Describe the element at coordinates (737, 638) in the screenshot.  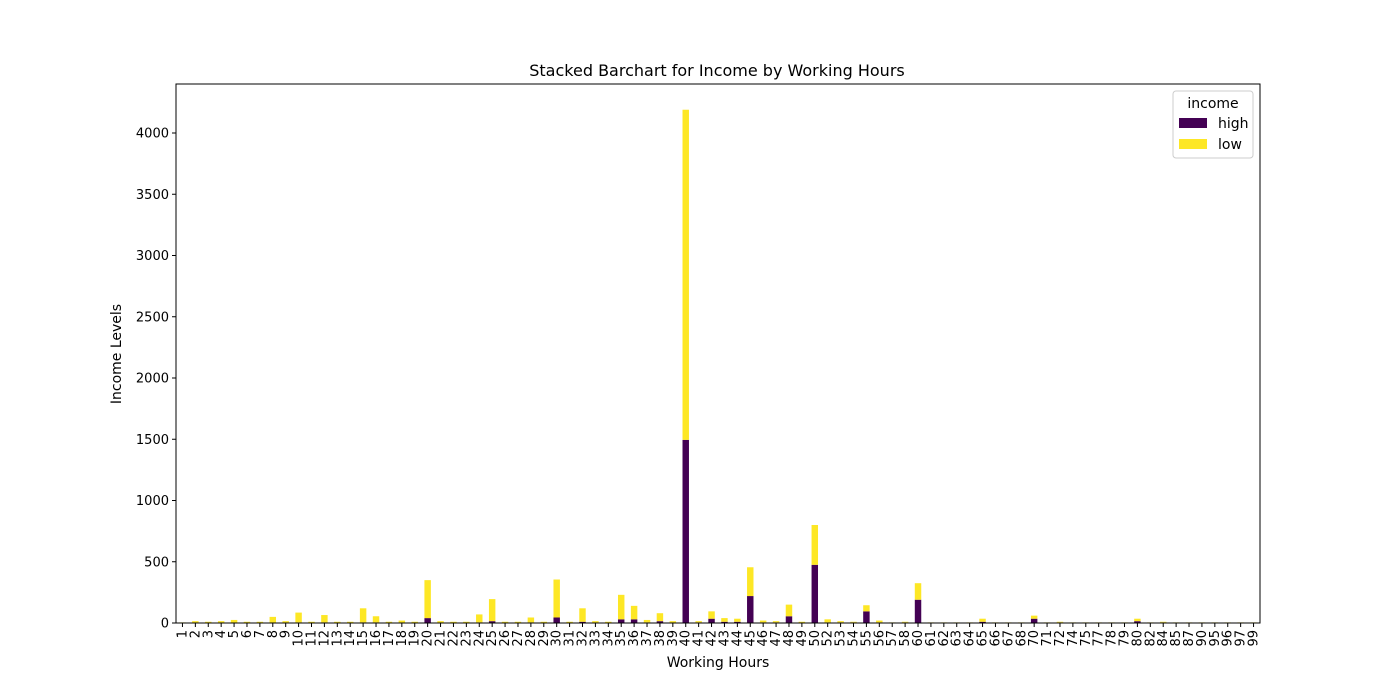
I see `x-tick-label: 44` at that location.